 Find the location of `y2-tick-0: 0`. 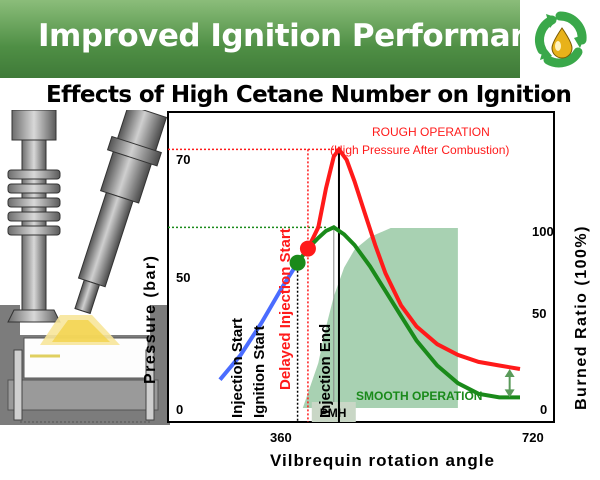

y2-tick-0: 0 is located at coordinates (543, 409).